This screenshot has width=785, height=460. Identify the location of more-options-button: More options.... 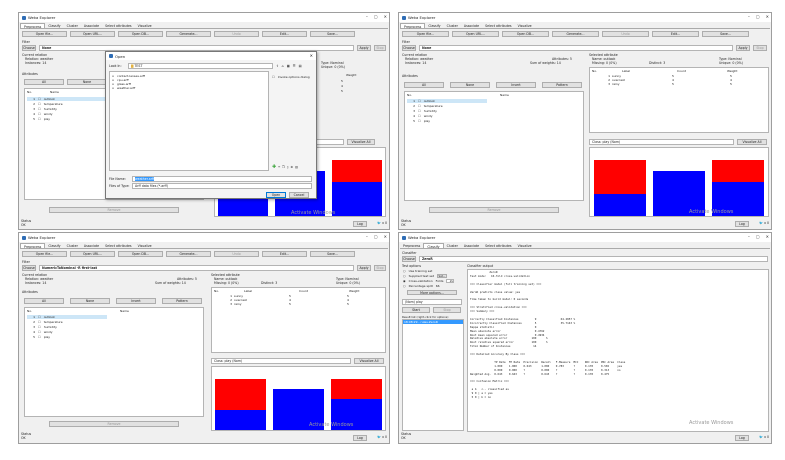
(432, 292).